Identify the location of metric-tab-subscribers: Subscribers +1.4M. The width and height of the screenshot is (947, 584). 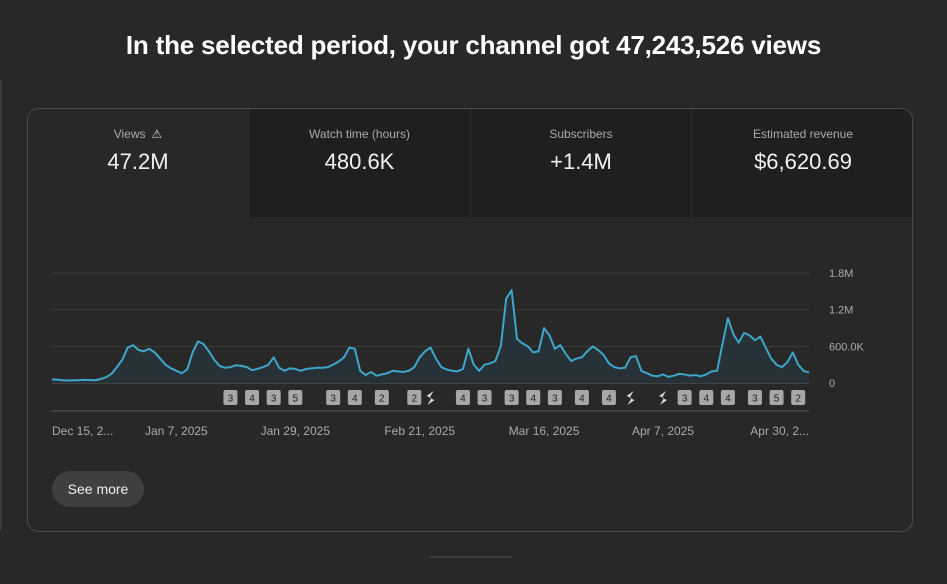
(581, 163).